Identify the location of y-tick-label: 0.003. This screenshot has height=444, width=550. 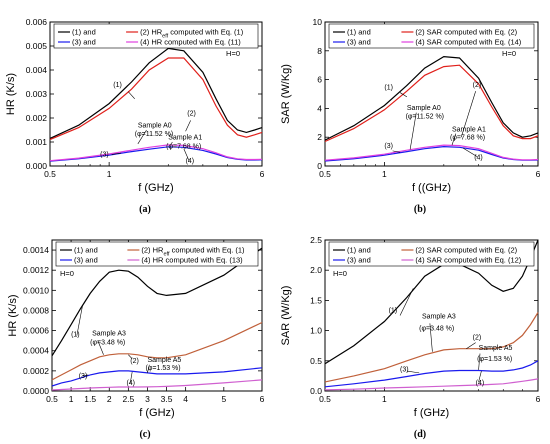
(37, 94).